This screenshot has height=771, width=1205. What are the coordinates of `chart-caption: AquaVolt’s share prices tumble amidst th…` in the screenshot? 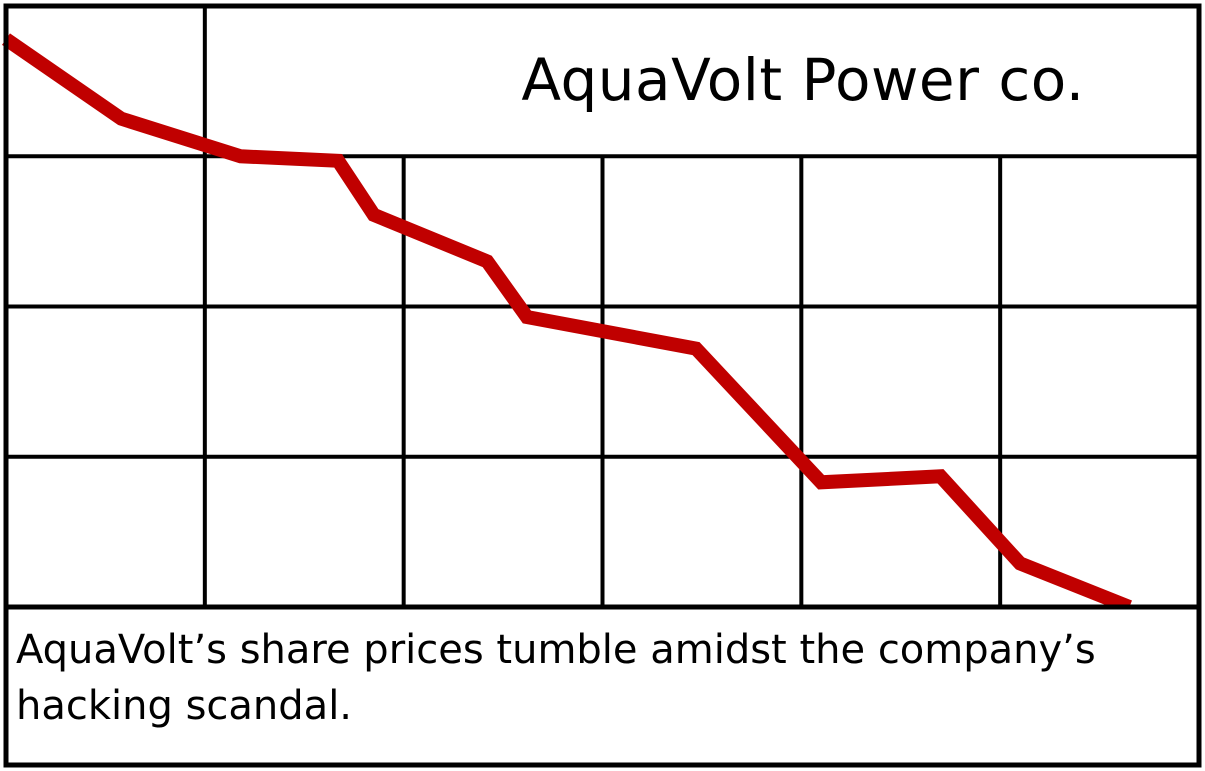 It's located at (556, 678).